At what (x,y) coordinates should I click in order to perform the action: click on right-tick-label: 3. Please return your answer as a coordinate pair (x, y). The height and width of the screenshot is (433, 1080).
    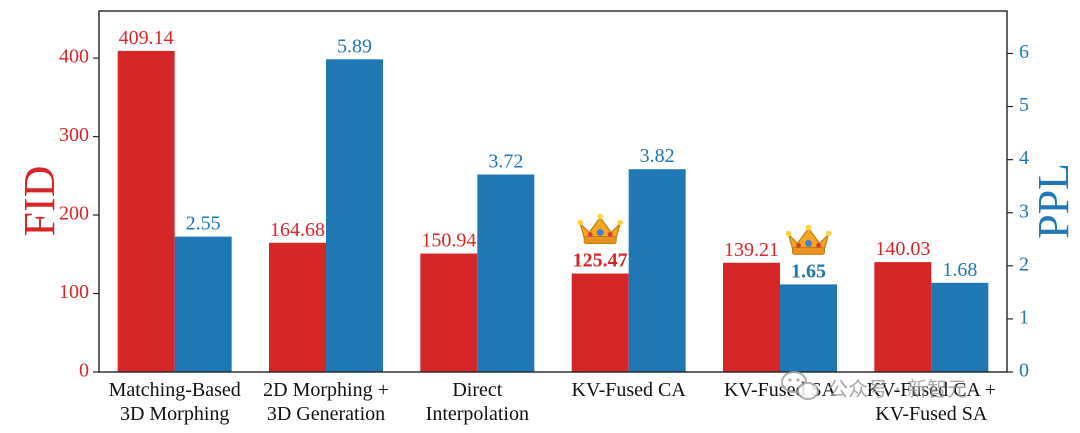
    Looking at the image, I should click on (1024, 211).